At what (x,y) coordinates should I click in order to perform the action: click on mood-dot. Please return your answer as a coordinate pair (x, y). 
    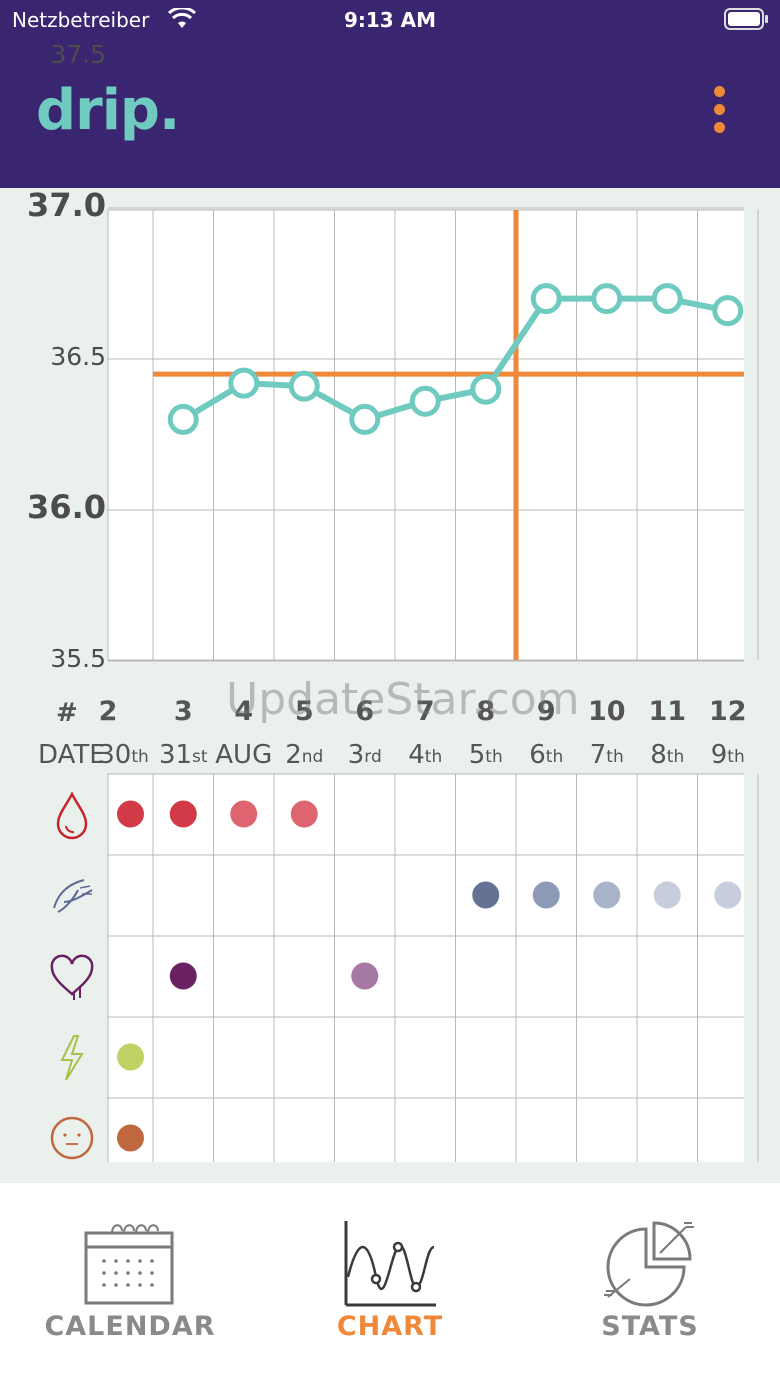
    Looking at the image, I should click on (130, 1138).